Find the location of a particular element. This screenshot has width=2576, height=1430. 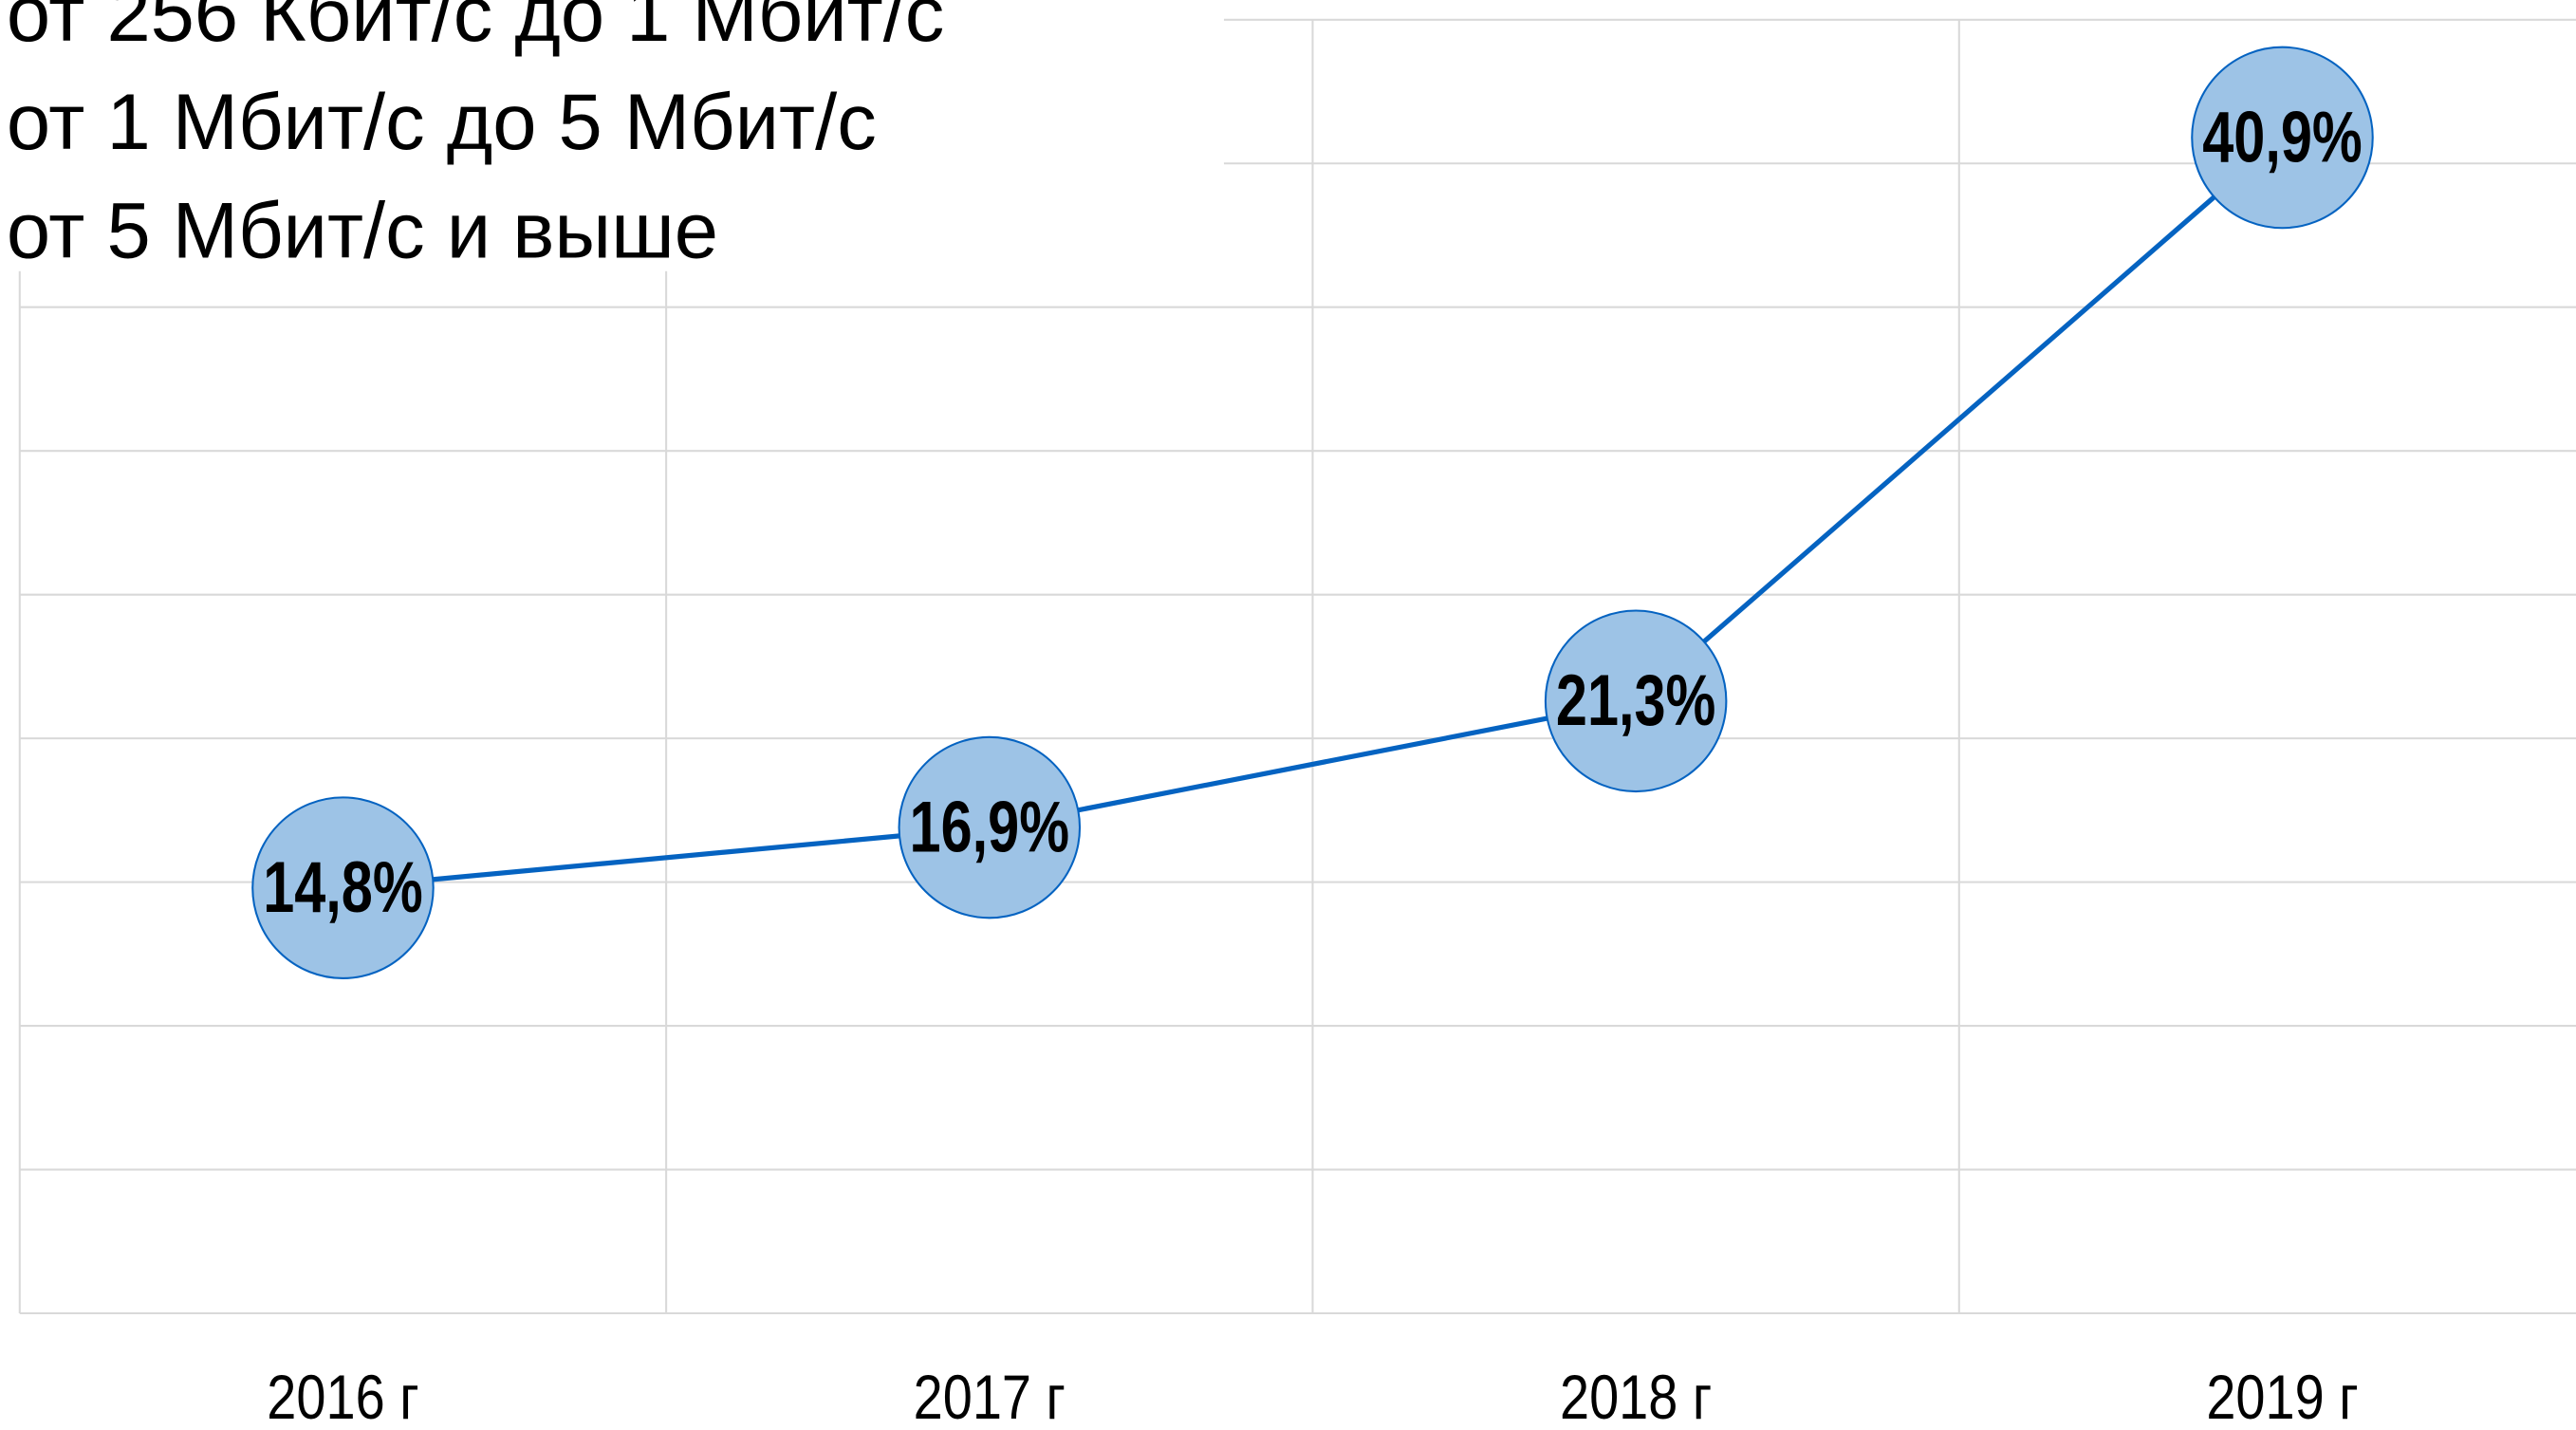

data-label: 16,9% is located at coordinates (989, 827).